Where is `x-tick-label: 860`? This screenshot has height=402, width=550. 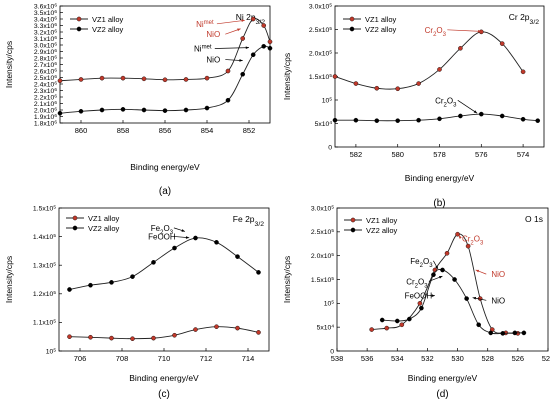 x-tick-label: 860 is located at coordinates (81, 130).